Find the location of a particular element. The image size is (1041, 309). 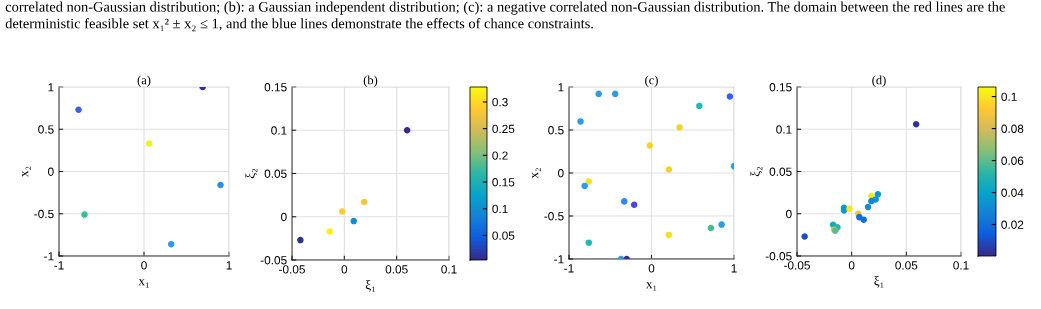

color-bar-label: 0.04 is located at coordinates (1012, 192).